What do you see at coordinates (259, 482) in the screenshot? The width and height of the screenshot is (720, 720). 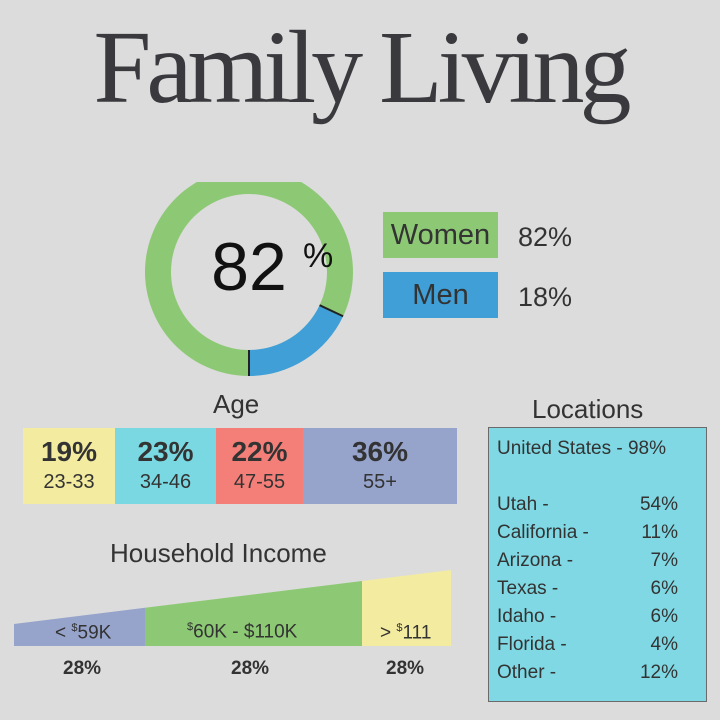 I see `age-range: 47-55` at bounding box center [259, 482].